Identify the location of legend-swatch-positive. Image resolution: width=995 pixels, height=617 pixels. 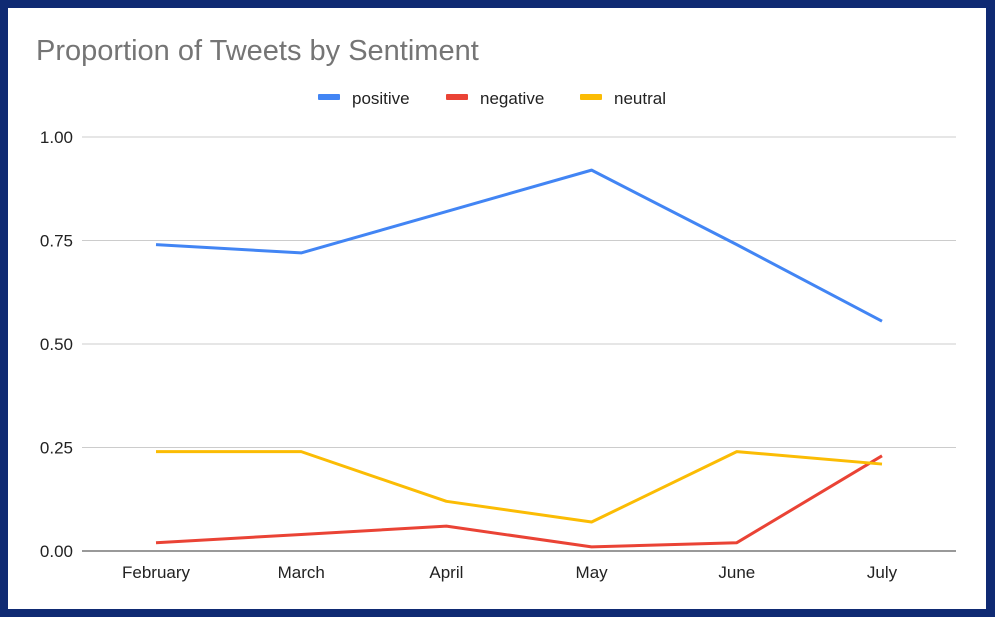
(329, 97).